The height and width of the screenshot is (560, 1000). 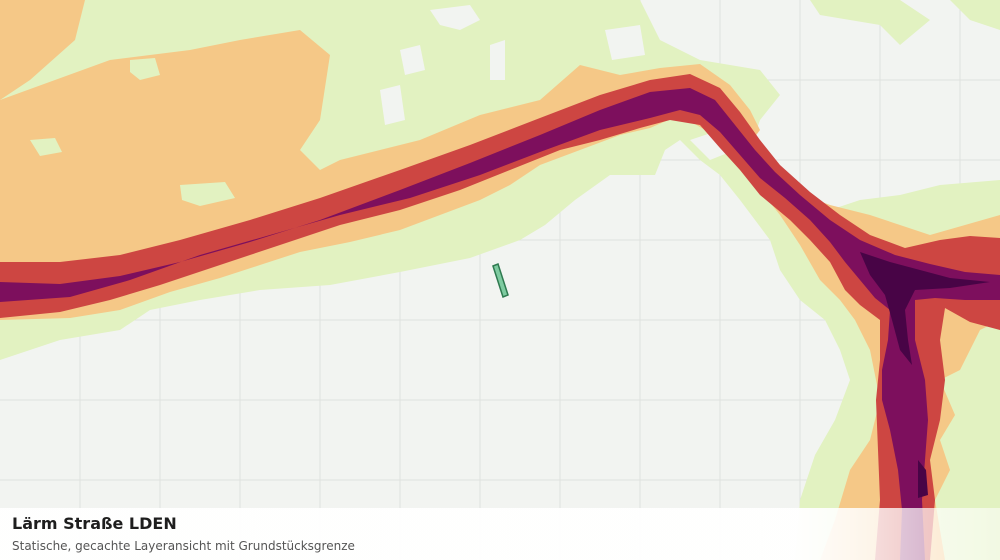 I want to click on noise-band-dark, so click(x=925, y=375).